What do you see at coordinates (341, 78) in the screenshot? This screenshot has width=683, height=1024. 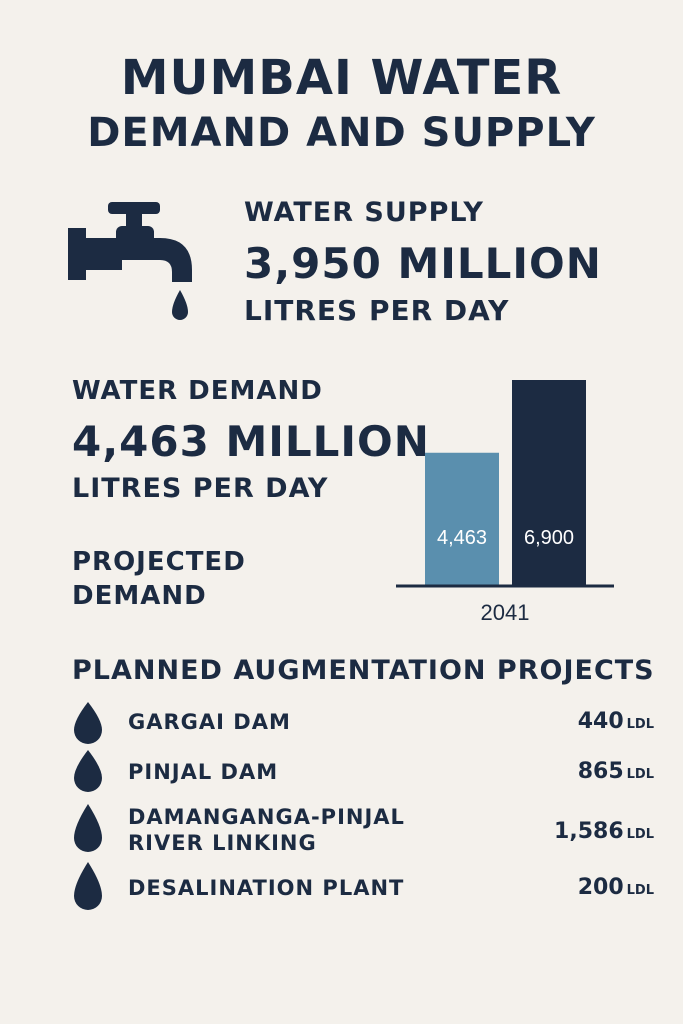 I see `page-title-line1: MUMBAI WATER` at bounding box center [341, 78].